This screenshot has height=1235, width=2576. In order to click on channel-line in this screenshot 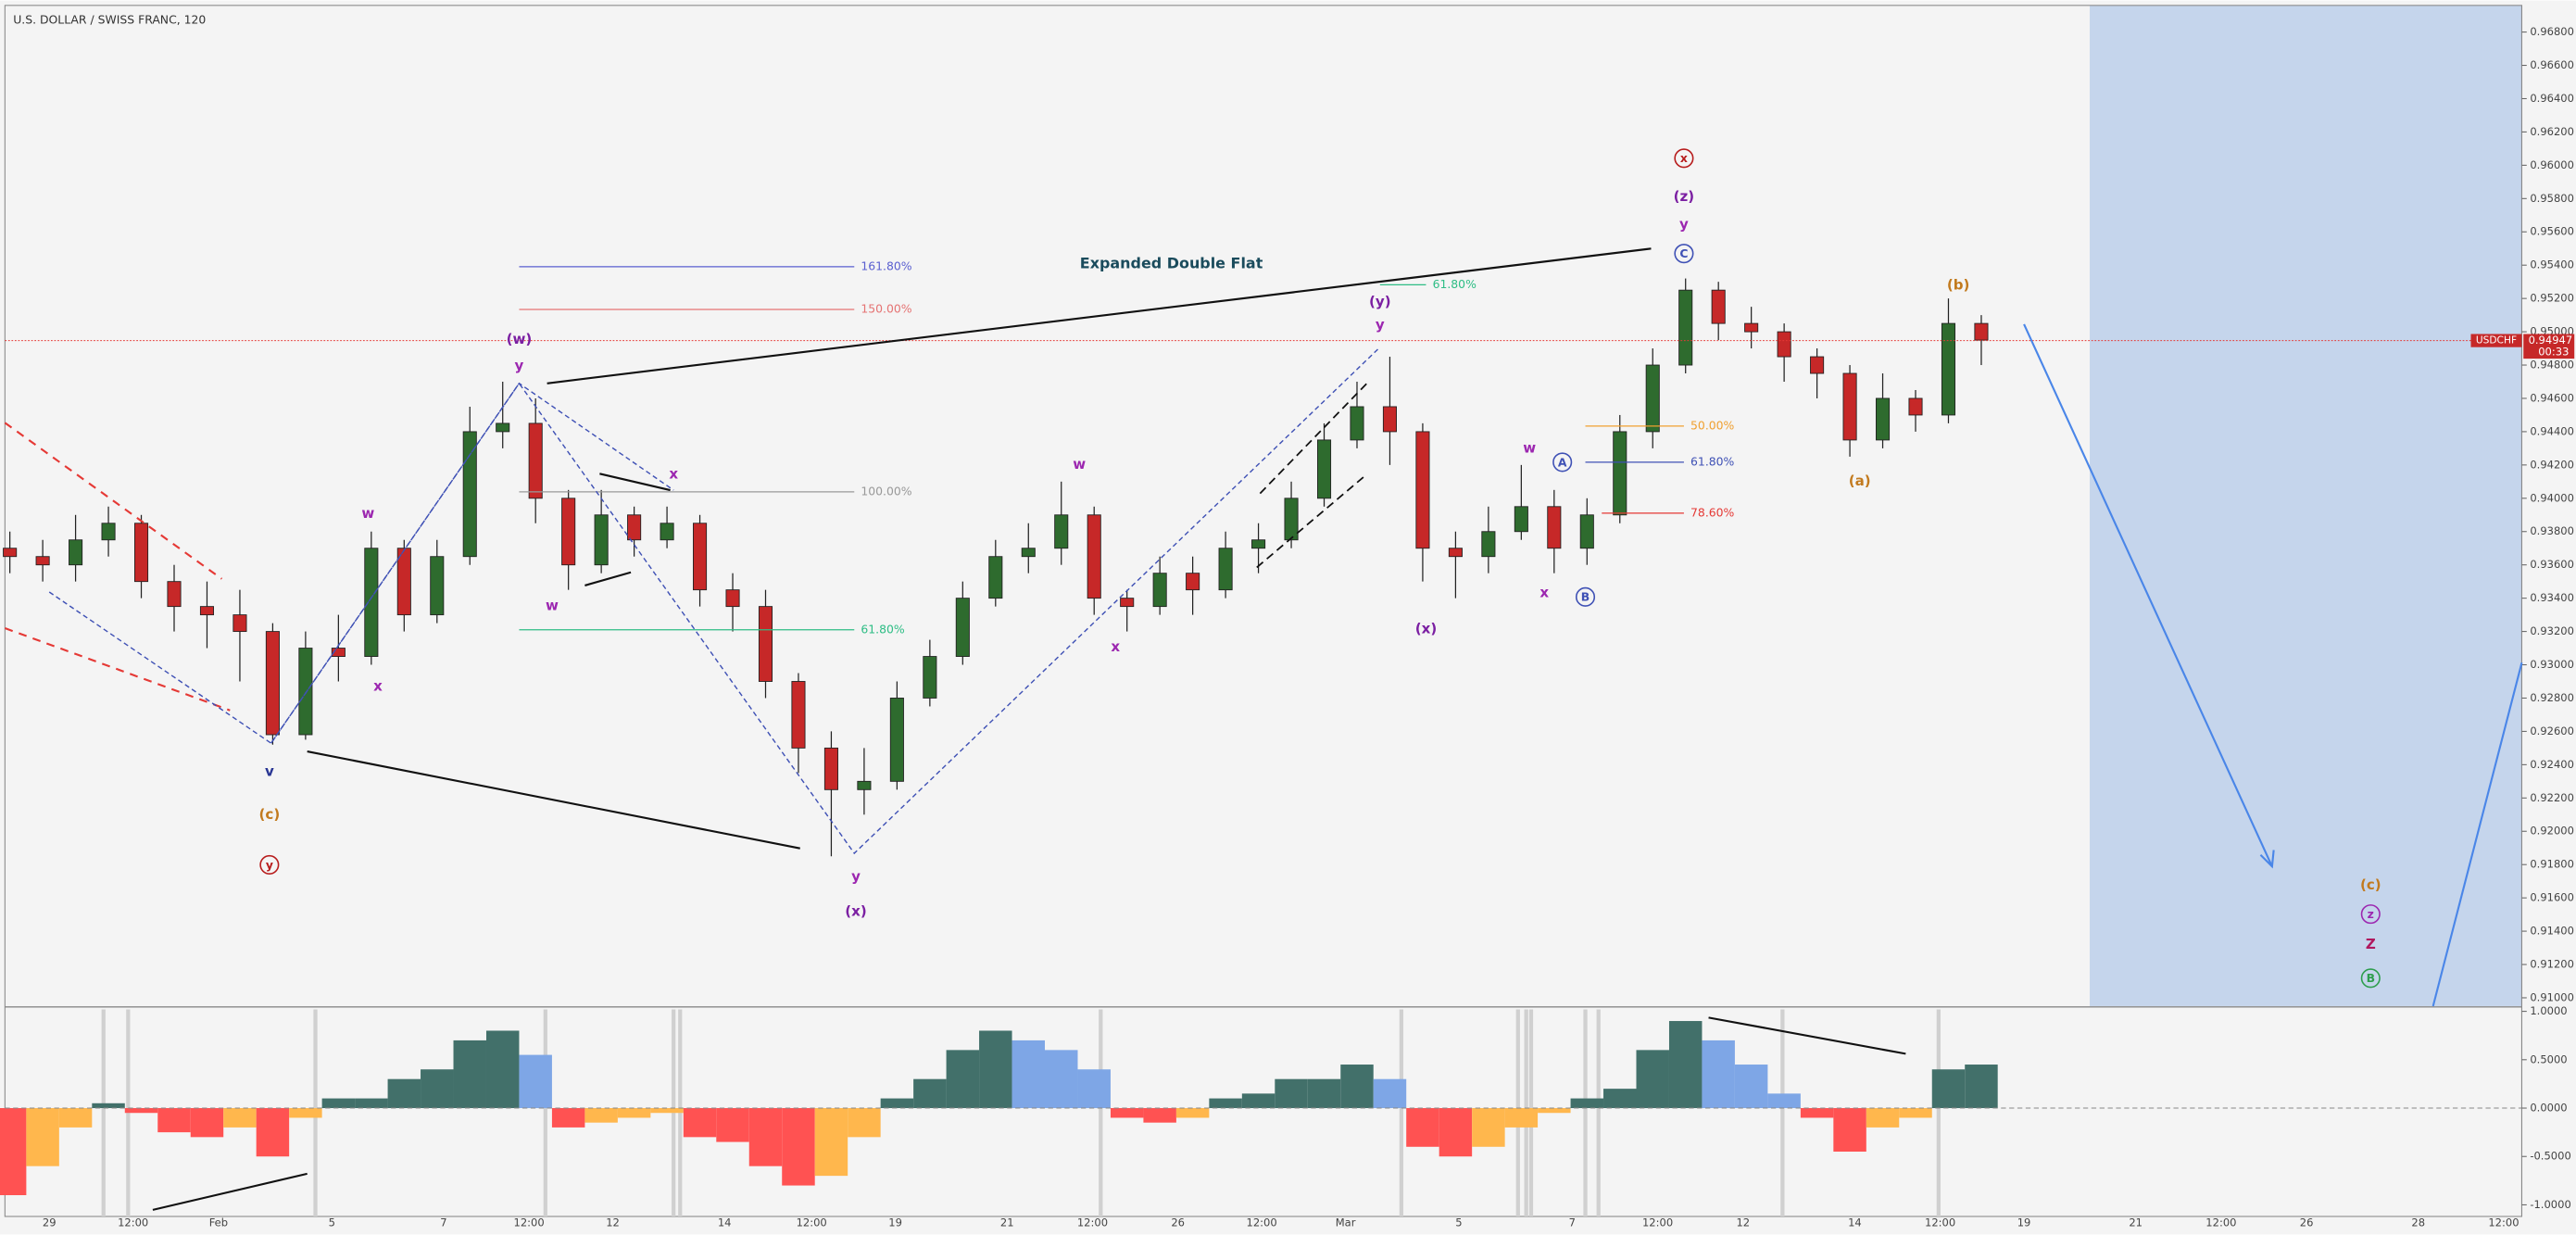, I will do `click(113, 501)`.